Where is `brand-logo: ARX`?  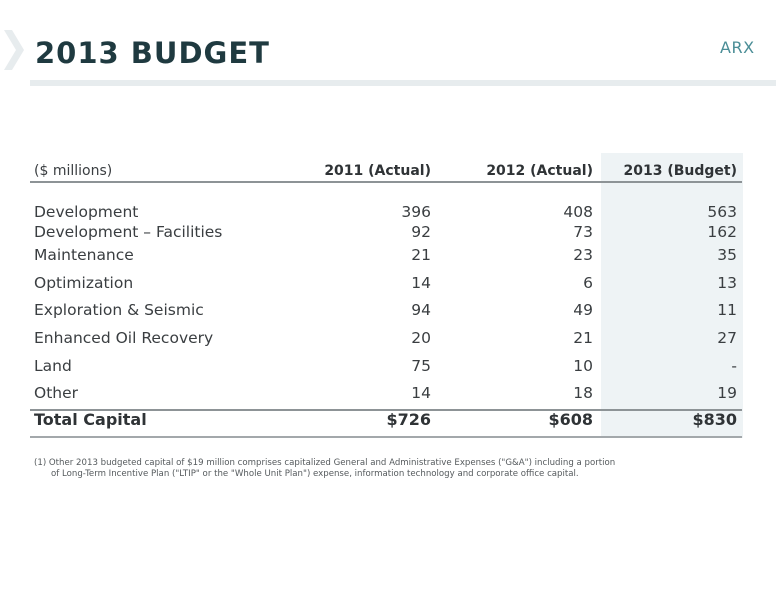 brand-logo: ARX is located at coordinates (737, 47).